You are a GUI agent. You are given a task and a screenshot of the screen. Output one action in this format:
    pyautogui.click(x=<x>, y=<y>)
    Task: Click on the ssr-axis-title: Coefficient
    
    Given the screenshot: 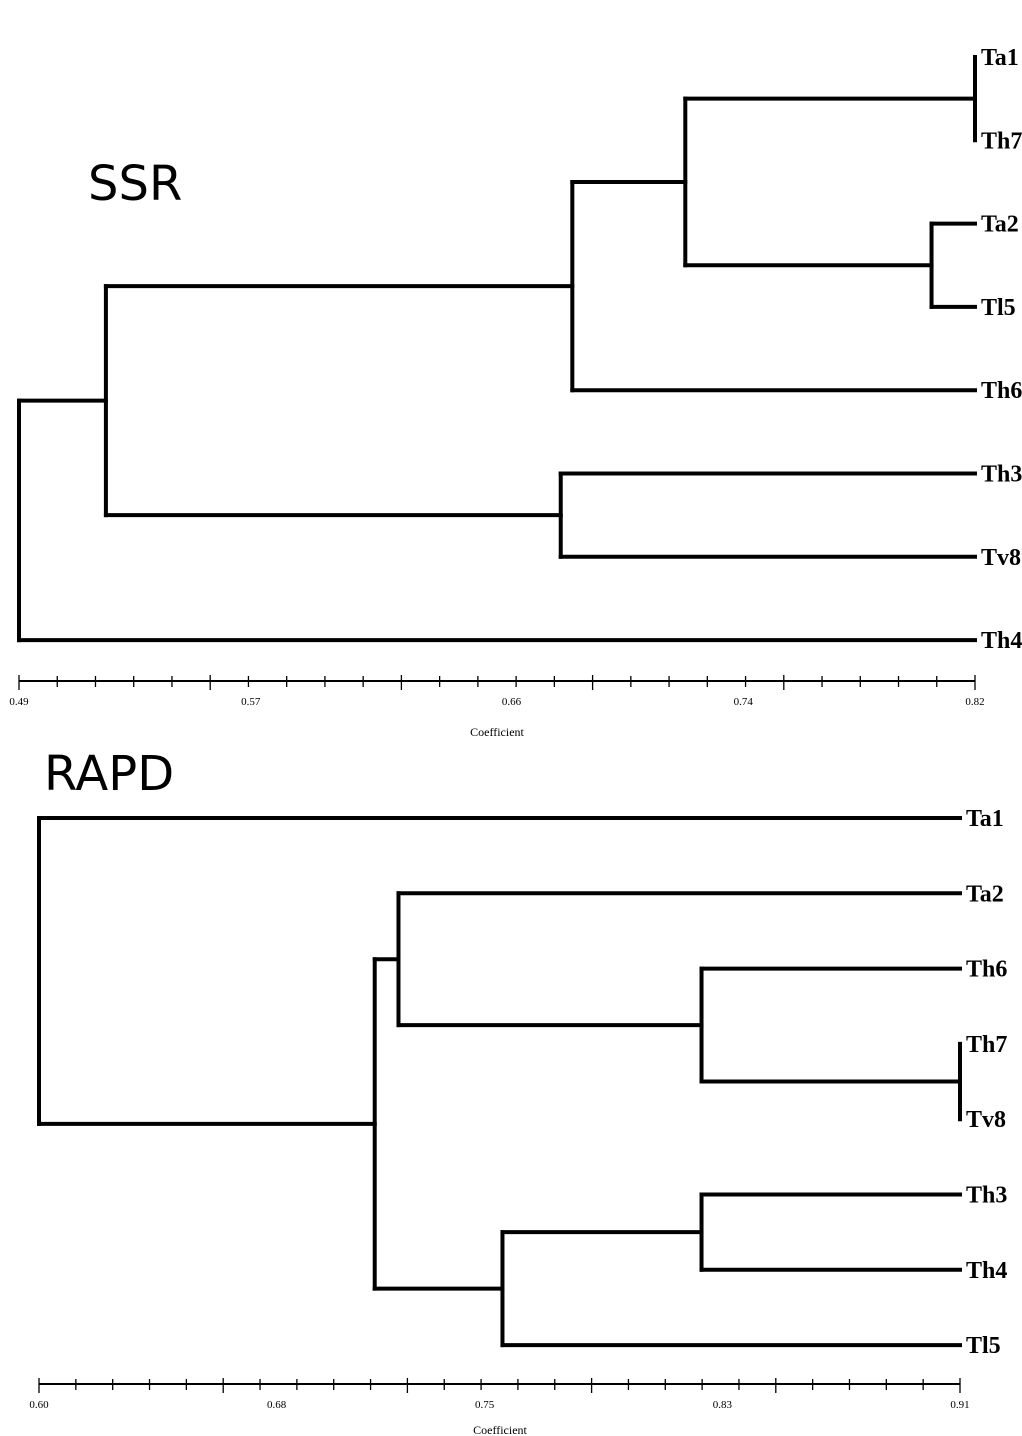 What is the action you would take?
    pyautogui.click(x=497, y=732)
    